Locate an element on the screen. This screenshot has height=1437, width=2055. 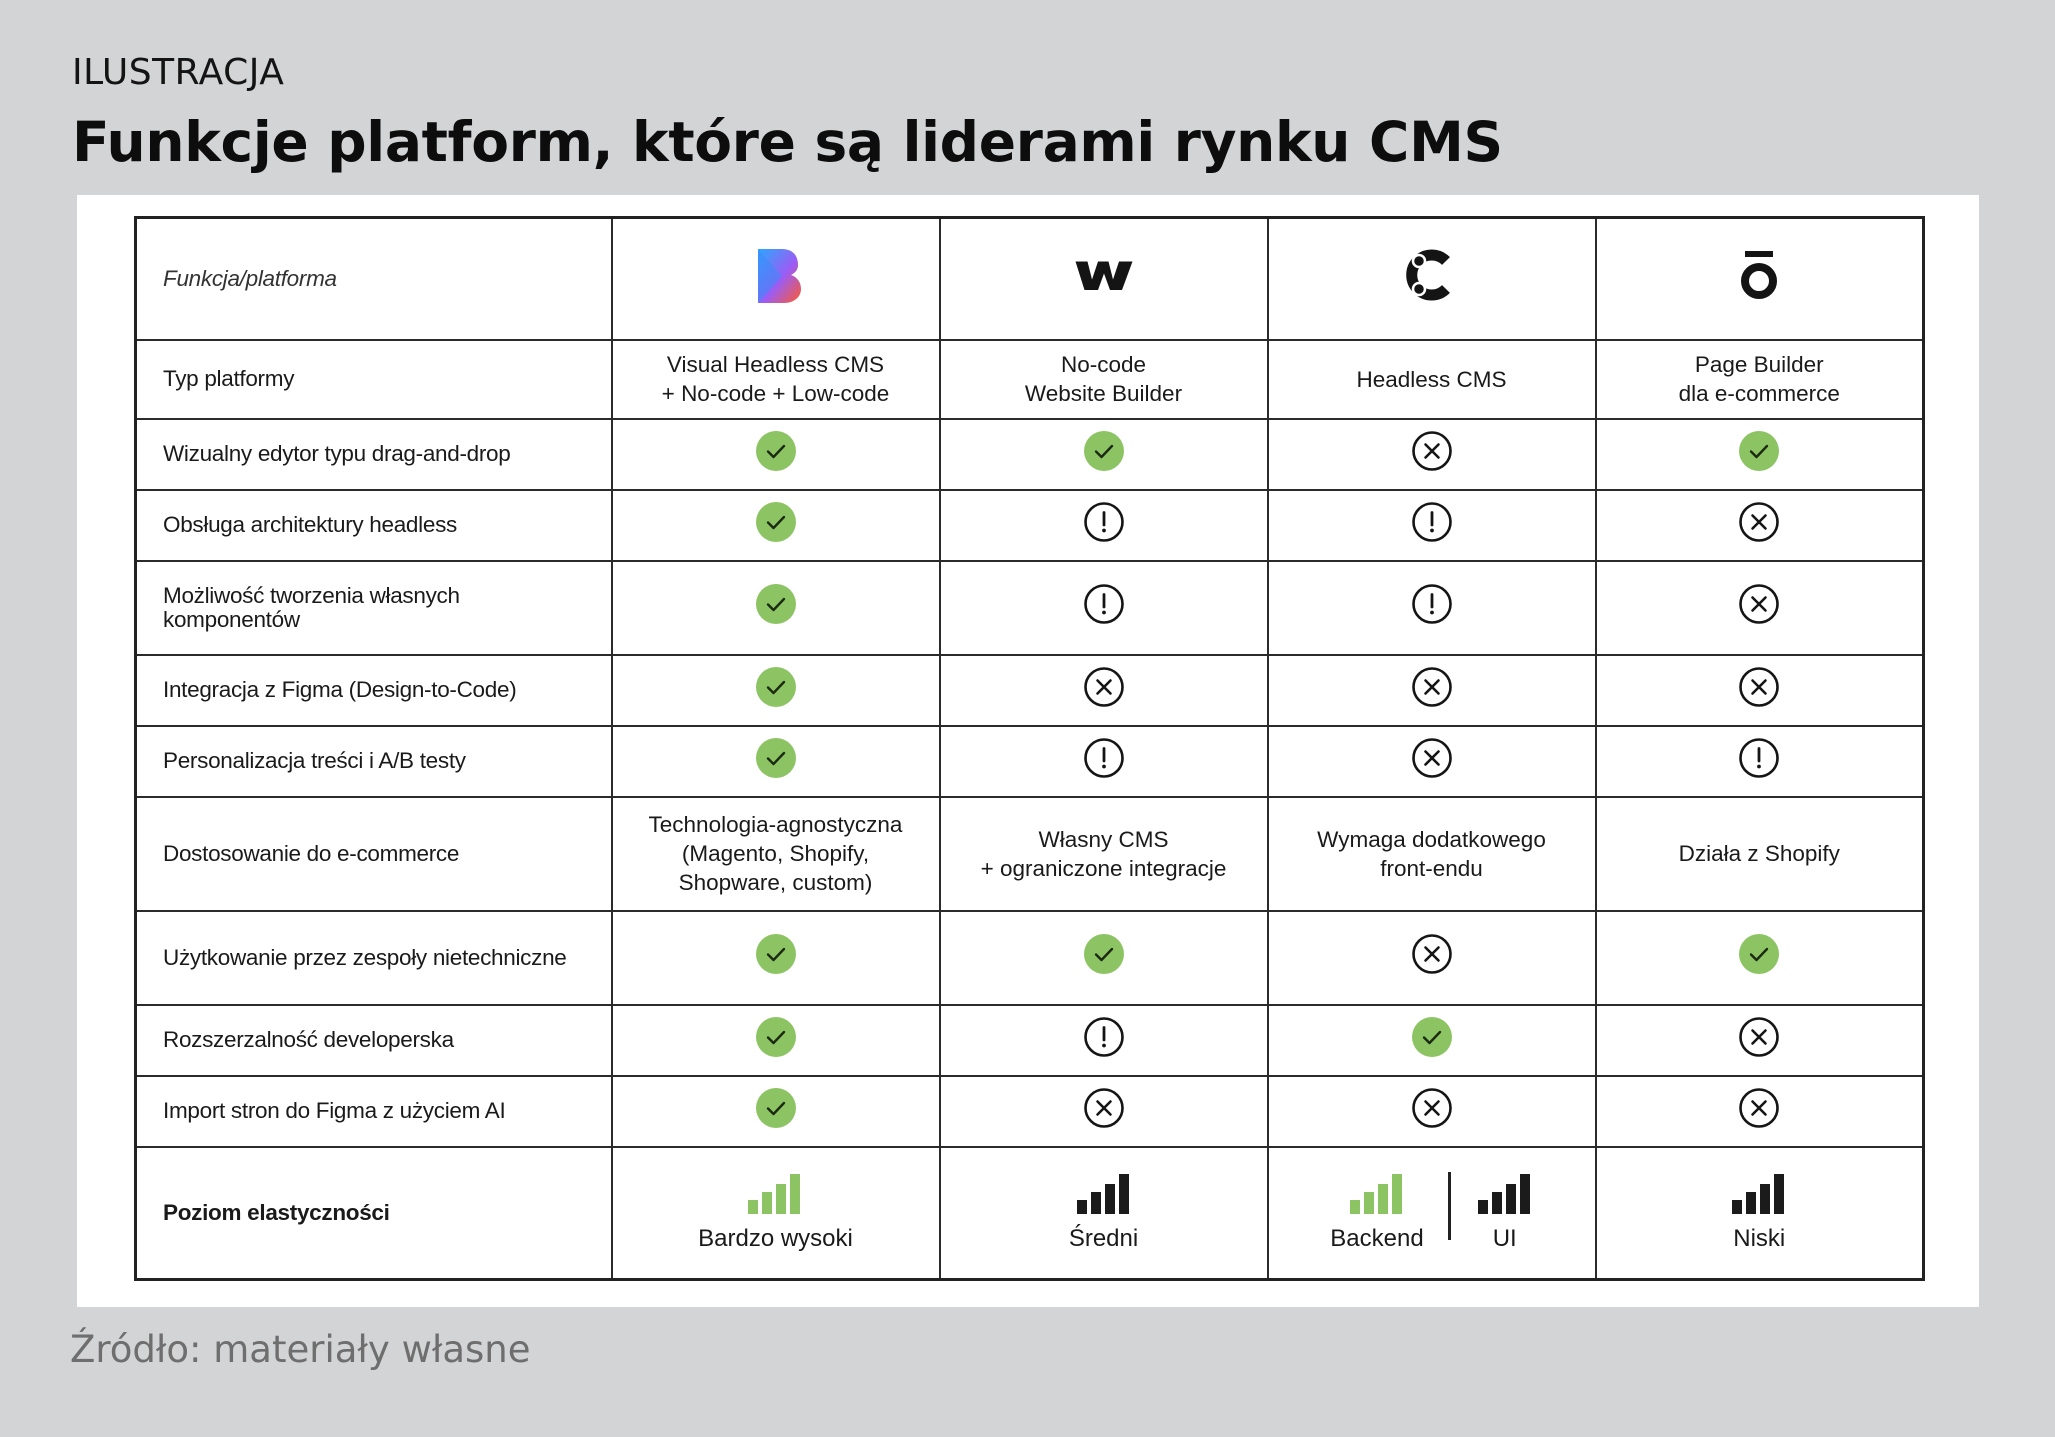
table-cell: Średni is located at coordinates (1103, 1213).